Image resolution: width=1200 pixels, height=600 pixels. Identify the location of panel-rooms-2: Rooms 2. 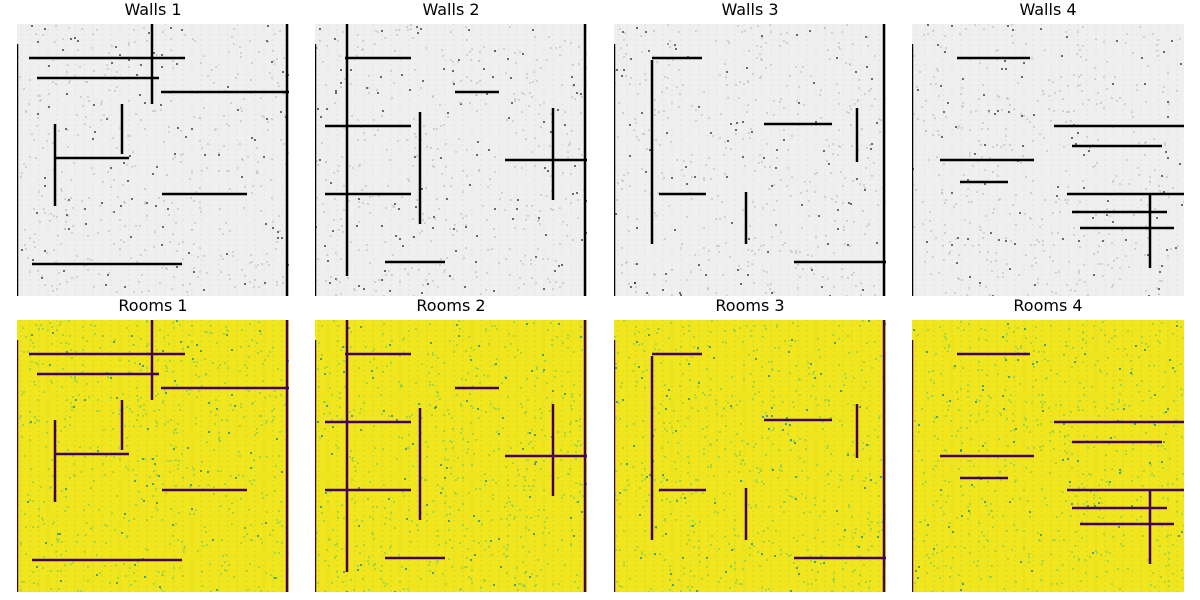
(451, 445).